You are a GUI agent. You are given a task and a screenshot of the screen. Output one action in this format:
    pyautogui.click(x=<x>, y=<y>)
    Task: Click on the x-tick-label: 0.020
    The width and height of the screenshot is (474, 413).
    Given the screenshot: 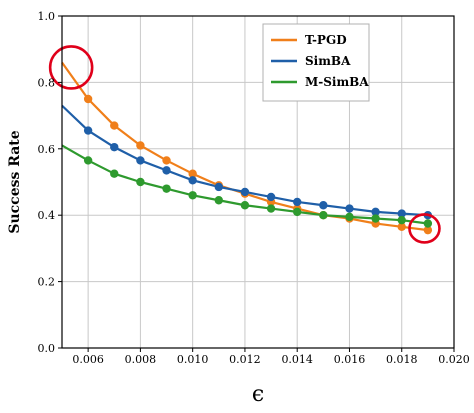 What is the action you would take?
    pyautogui.click(x=454, y=359)
    